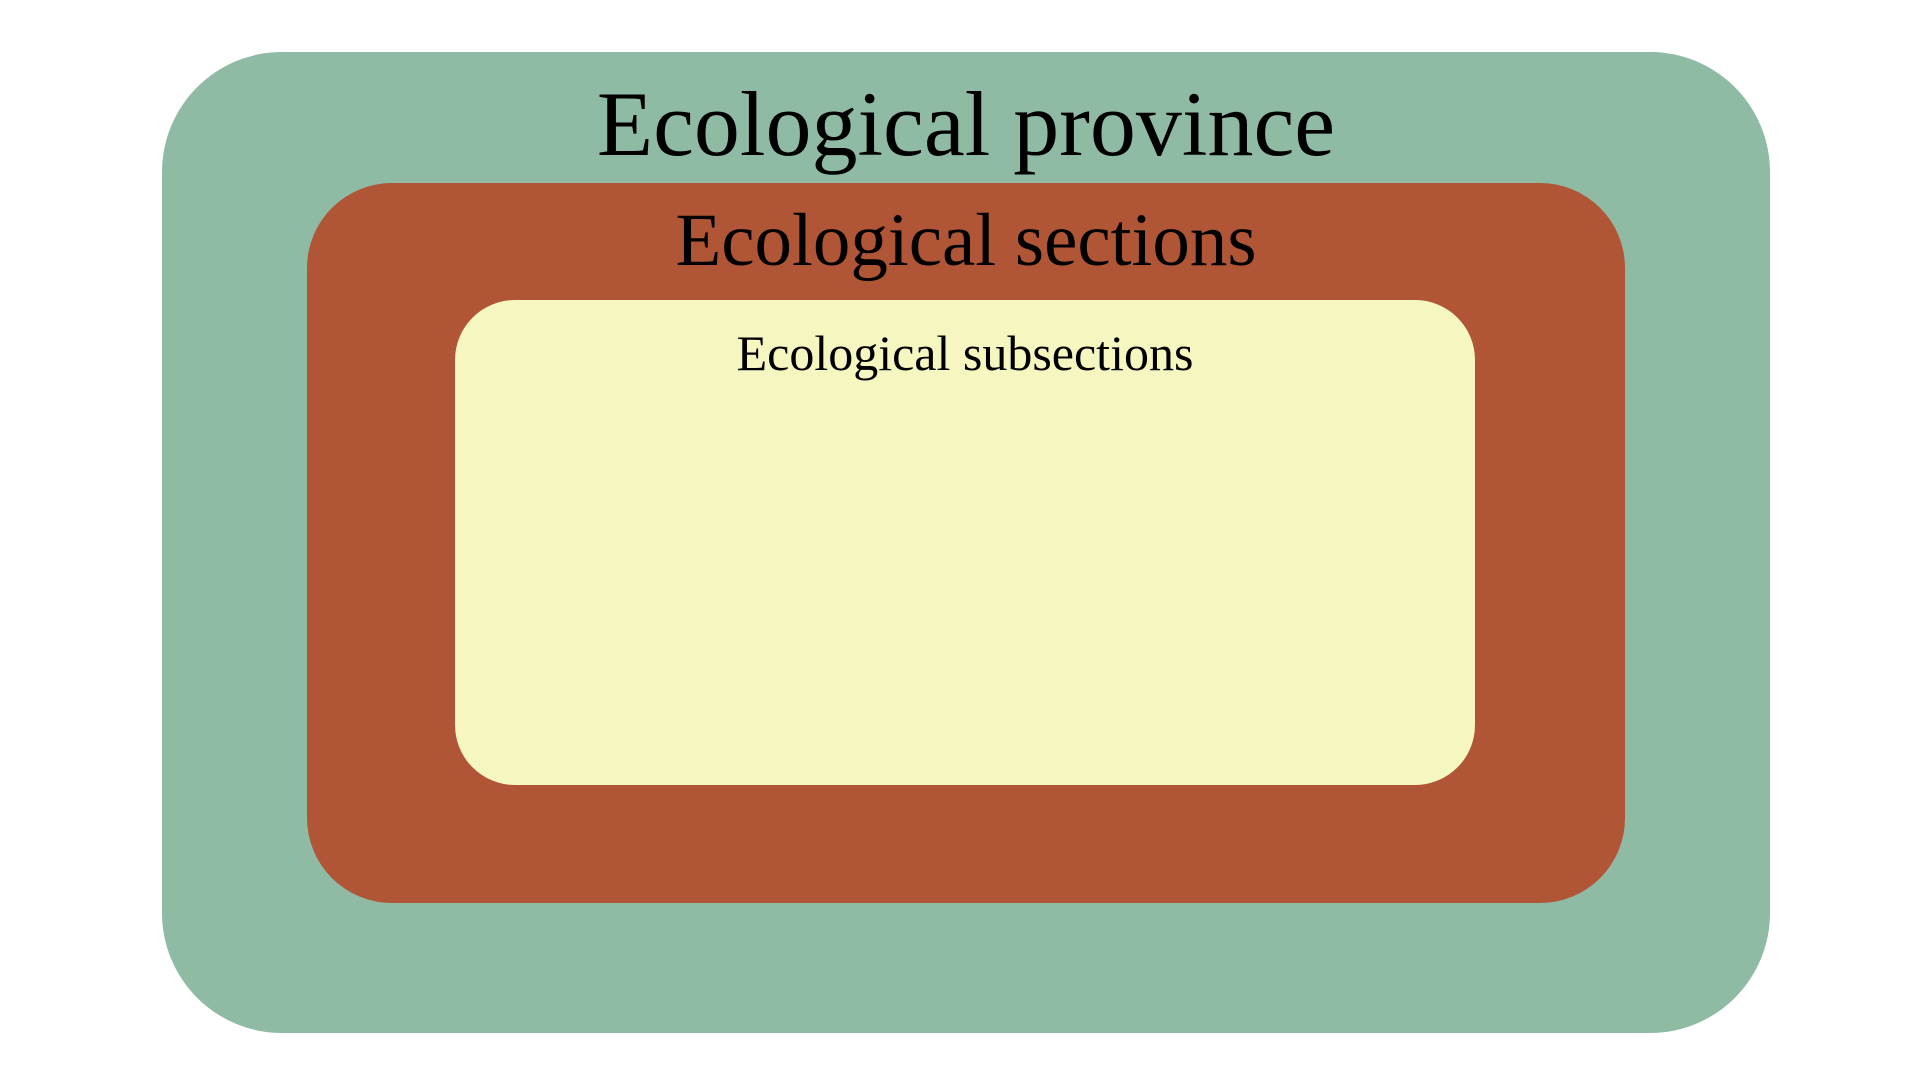  What do you see at coordinates (965, 353) in the screenshot?
I see `ecological-subsections-label: Ecological subsections` at bounding box center [965, 353].